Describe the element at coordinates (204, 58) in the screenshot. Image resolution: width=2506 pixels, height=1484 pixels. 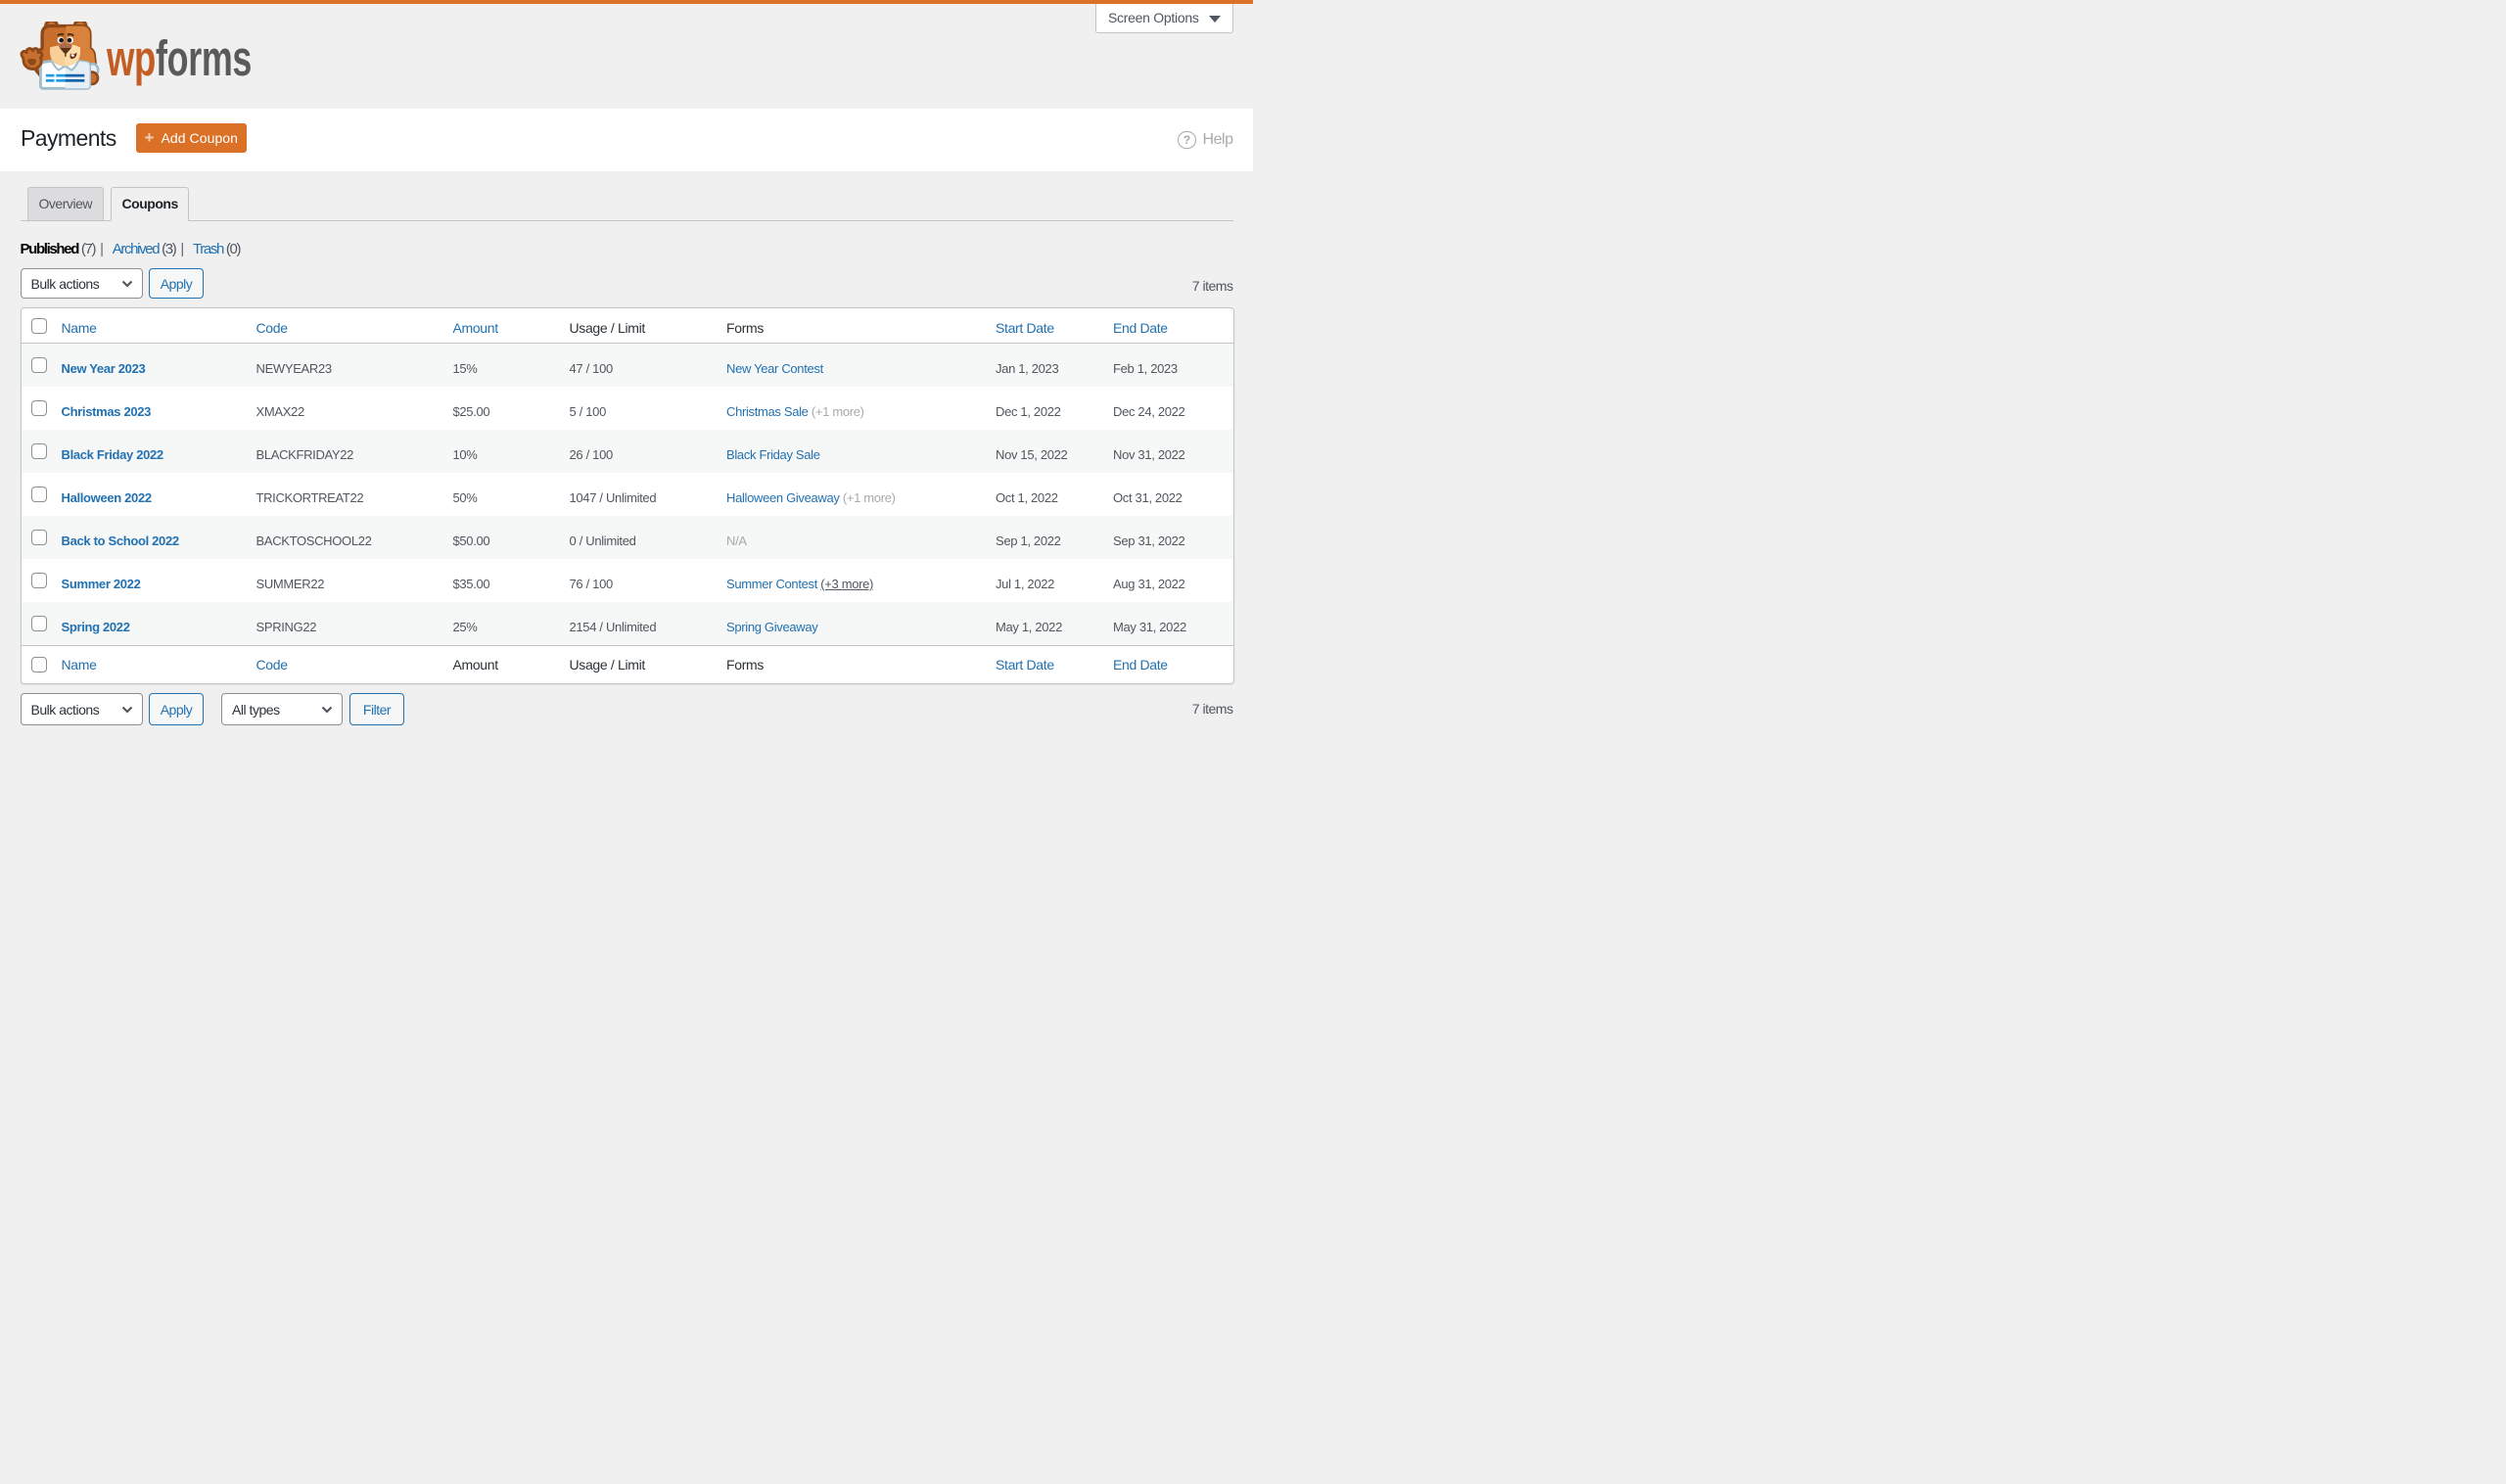
I see `svg-text: forms` at that location.